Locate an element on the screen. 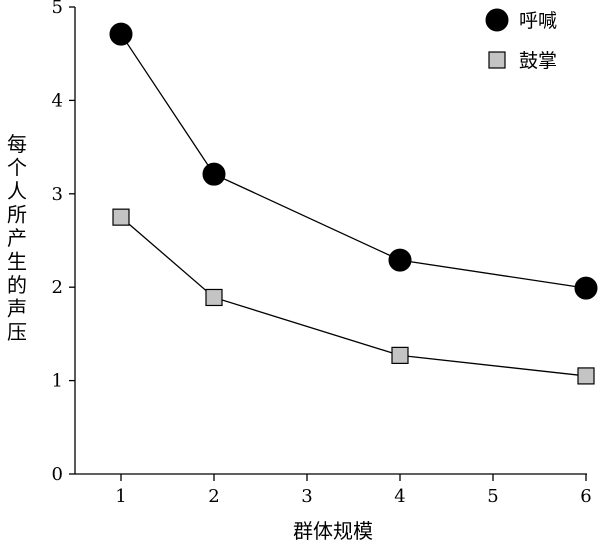  y-tick-label: 4 is located at coordinates (57, 100).